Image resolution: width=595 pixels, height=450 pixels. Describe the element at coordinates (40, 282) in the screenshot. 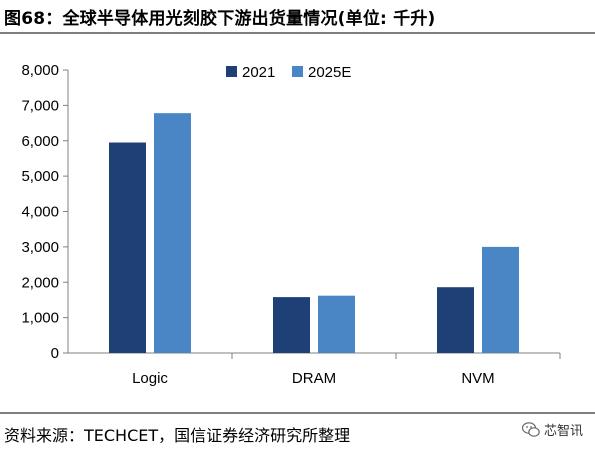

I see `y-tick-label: 2,000` at that location.